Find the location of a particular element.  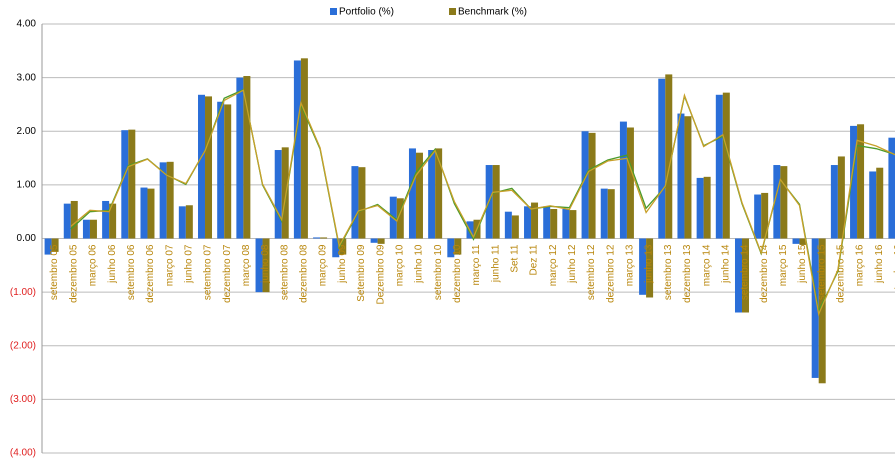

x-tick-label: março 16 is located at coordinates (860, 265).